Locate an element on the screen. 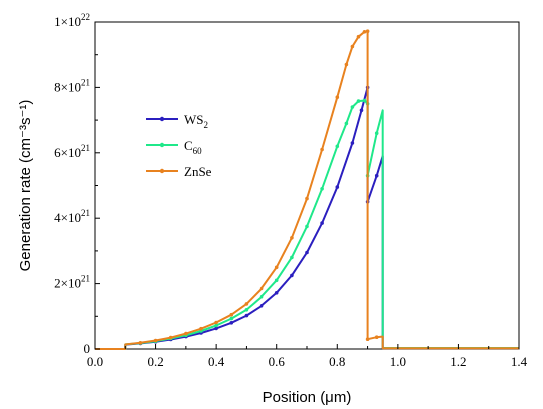  legend-marker-c60 is located at coordinates (162, 145).